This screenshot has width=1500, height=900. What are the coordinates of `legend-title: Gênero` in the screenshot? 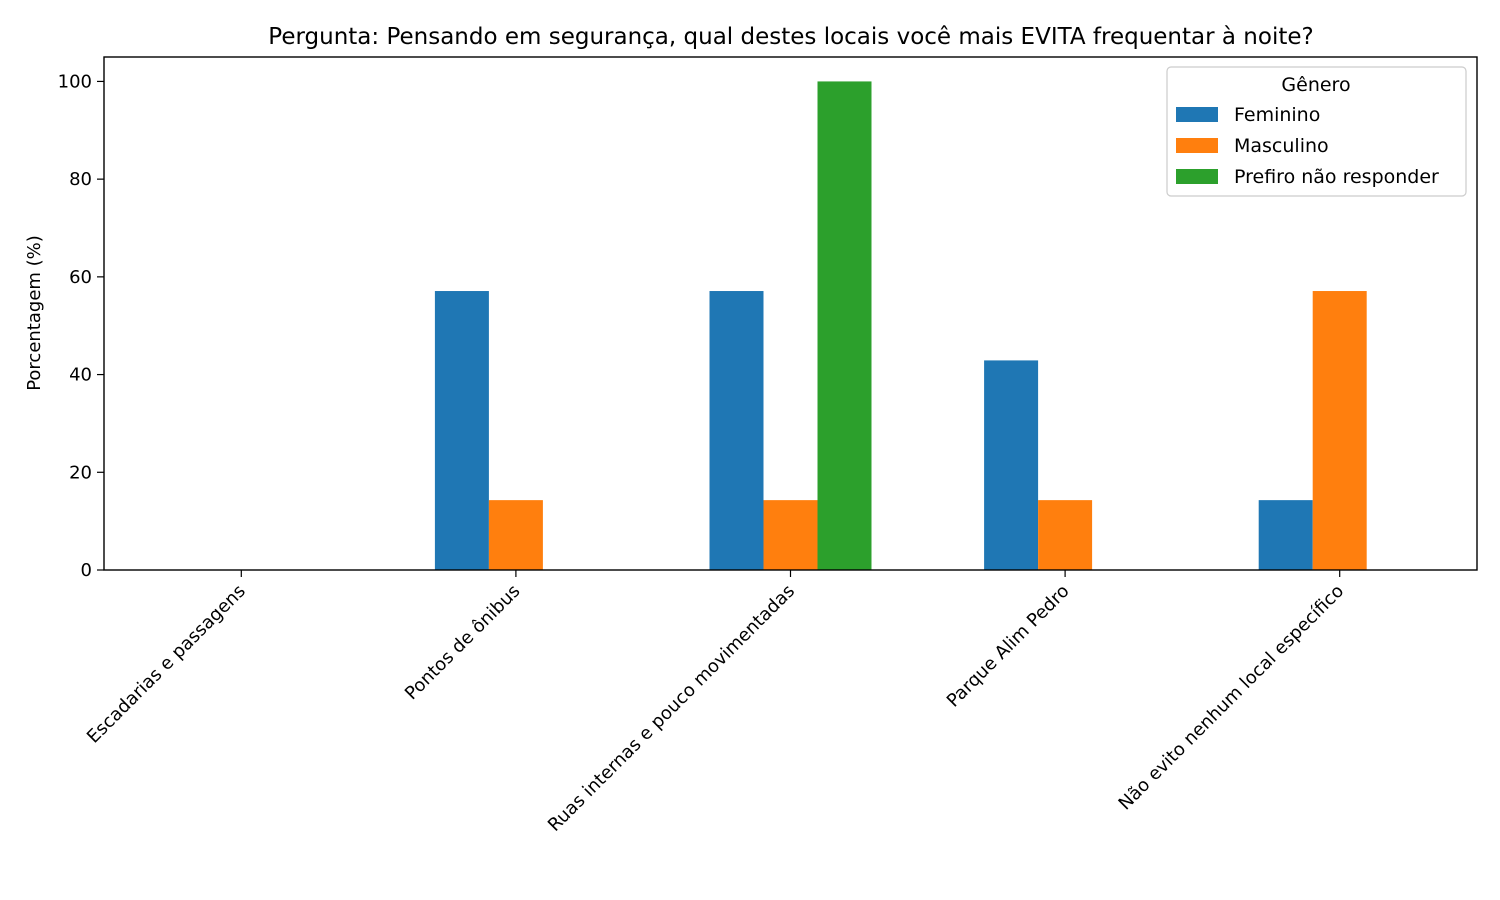 It's located at (1315, 85).